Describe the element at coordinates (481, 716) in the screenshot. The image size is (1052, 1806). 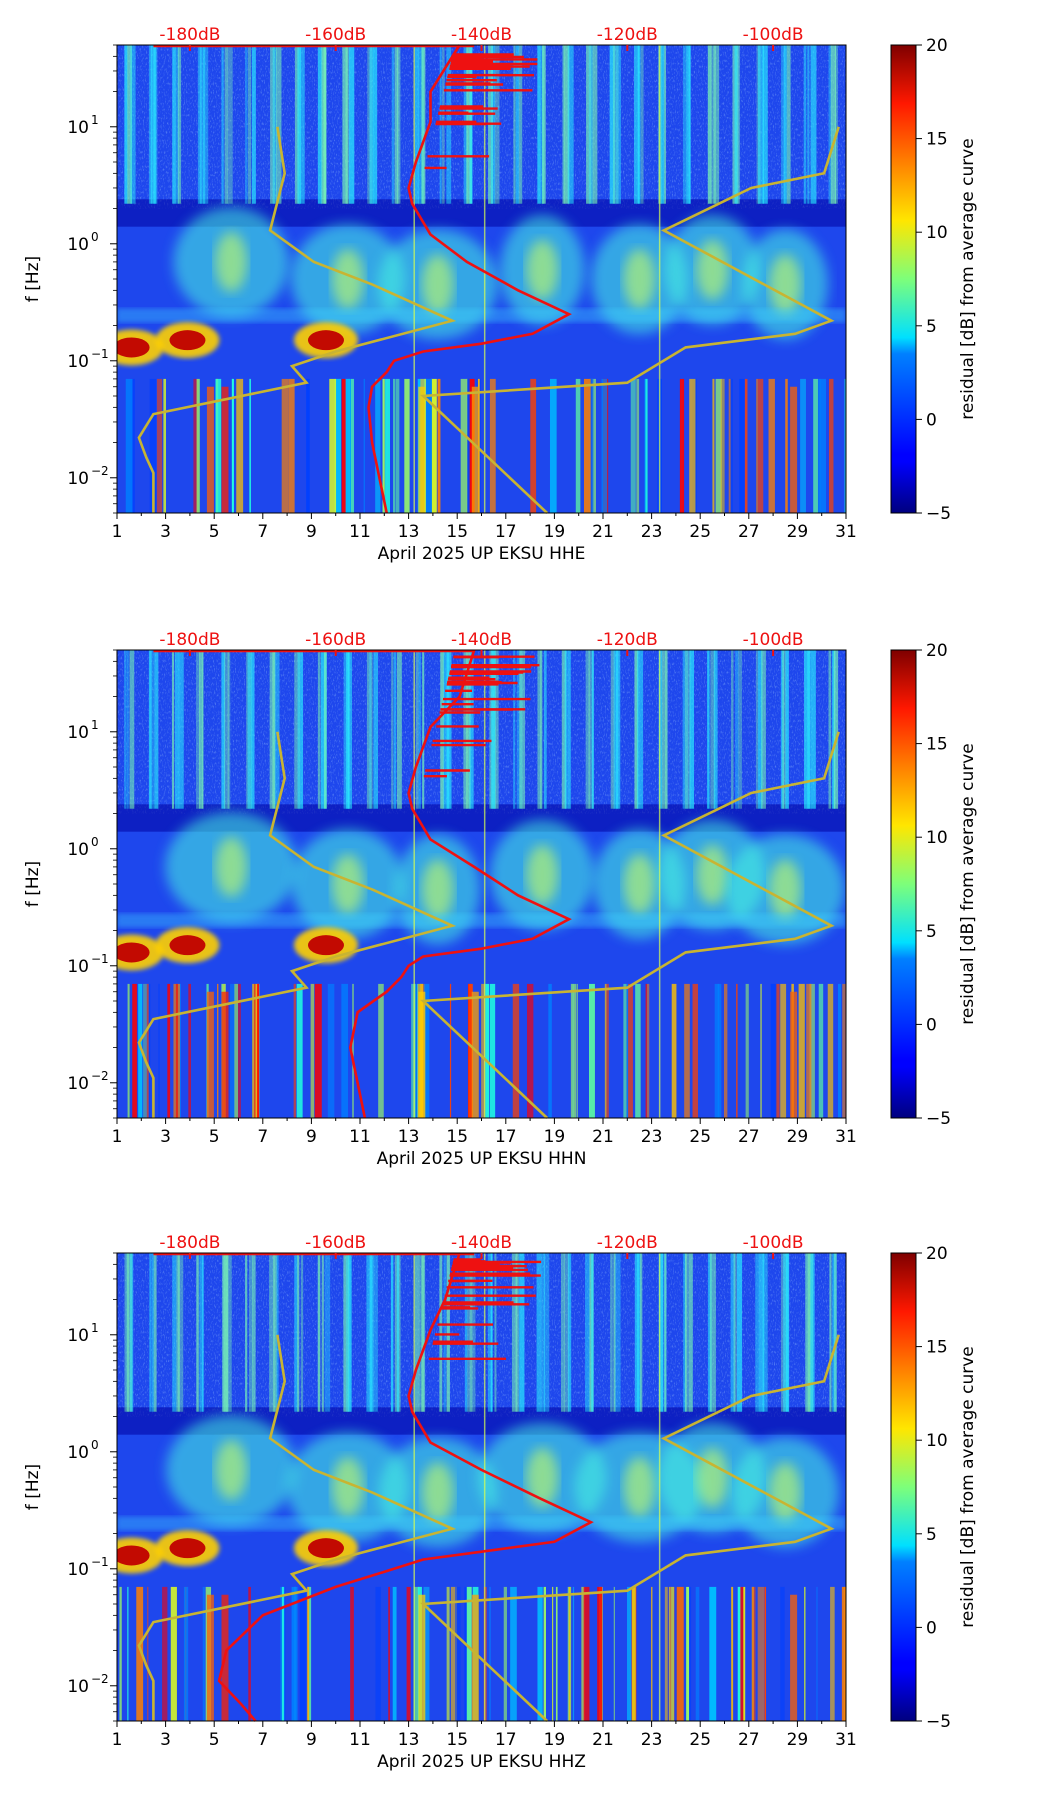
I see `average-curve-spikes` at that location.